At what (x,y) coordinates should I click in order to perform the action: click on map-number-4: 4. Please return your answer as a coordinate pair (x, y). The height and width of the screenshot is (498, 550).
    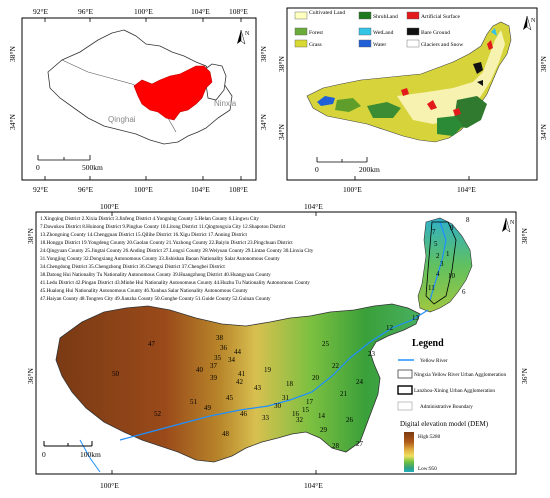
    Looking at the image, I should click on (438, 274).